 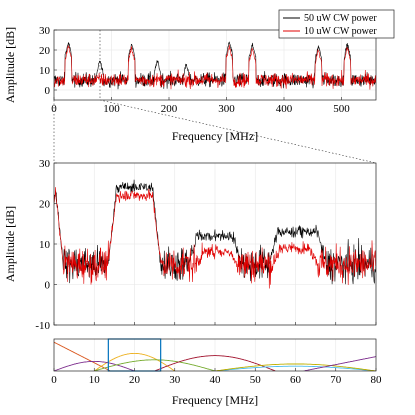 I want to click on bot-xtick-label: 20, so click(x=135, y=380).